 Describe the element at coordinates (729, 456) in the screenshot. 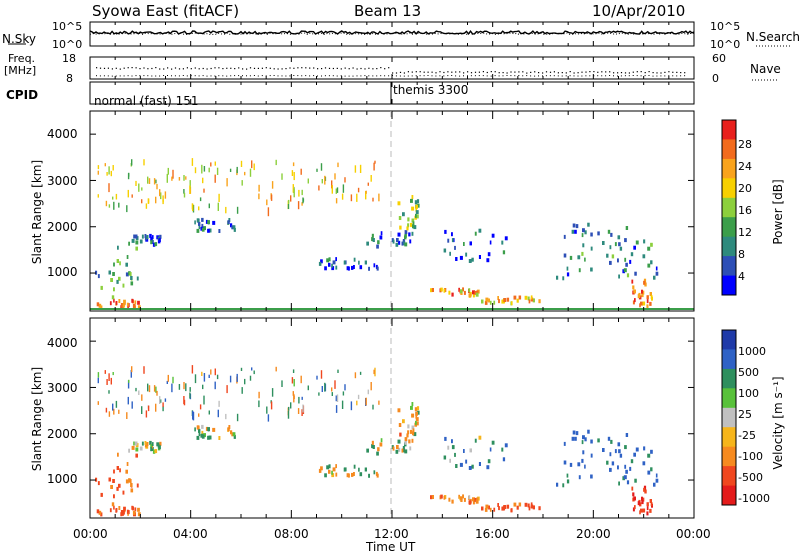

I see `colorbar-segment` at that location.